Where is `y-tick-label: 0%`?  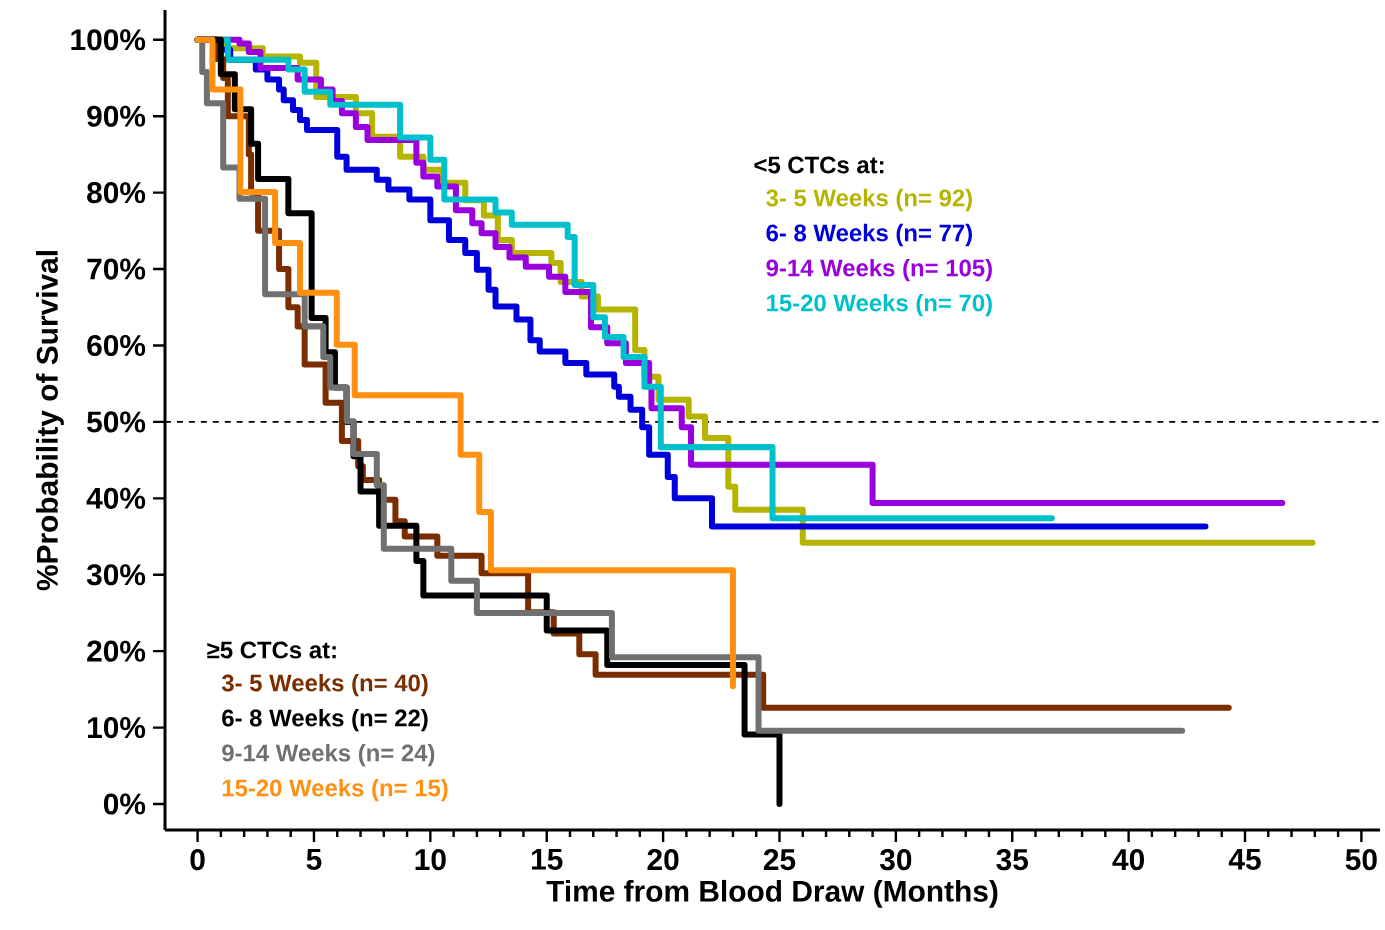 y-tick-label: 0% is located at coordinates (124, 804).